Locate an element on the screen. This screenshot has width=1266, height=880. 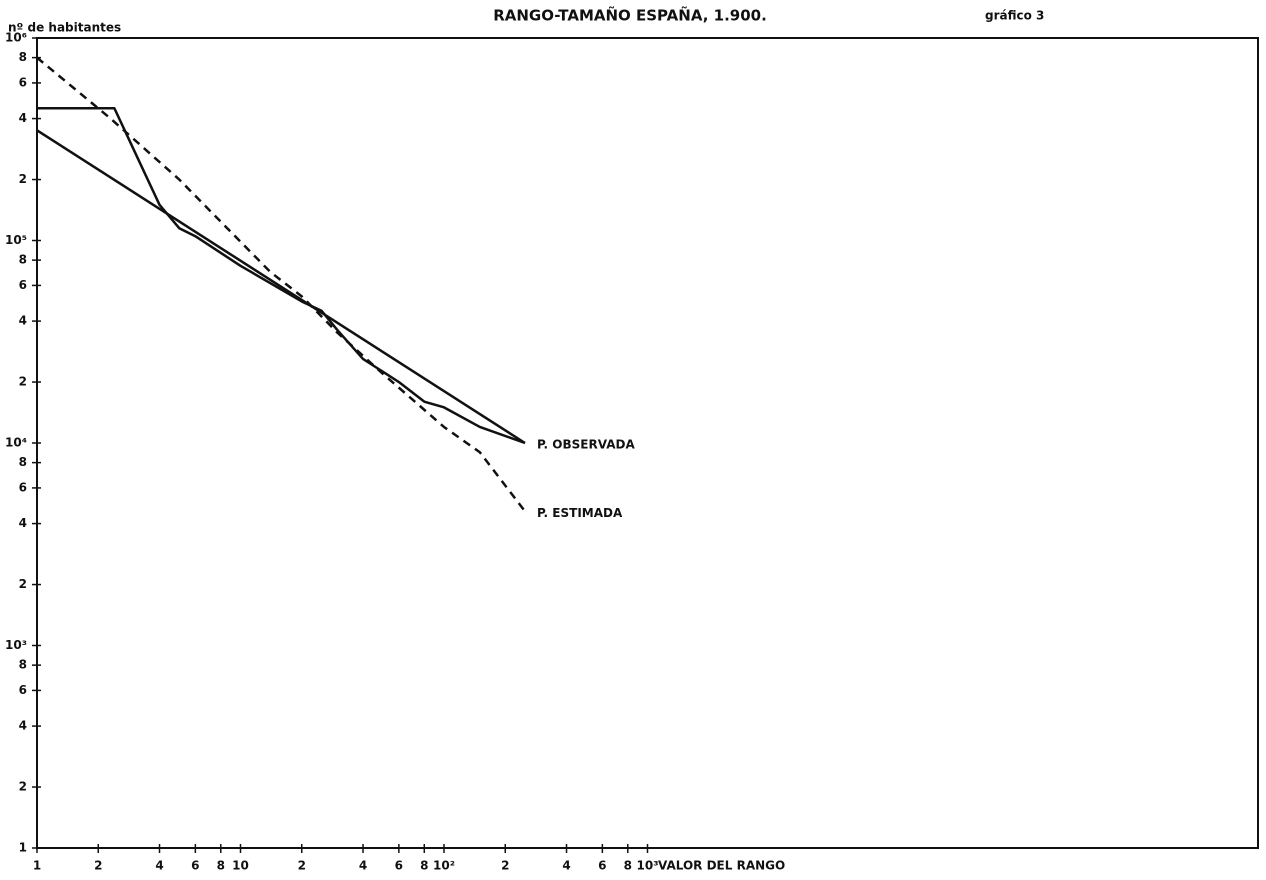
x-tick-label: 1 is located at coordinates (37, 866).